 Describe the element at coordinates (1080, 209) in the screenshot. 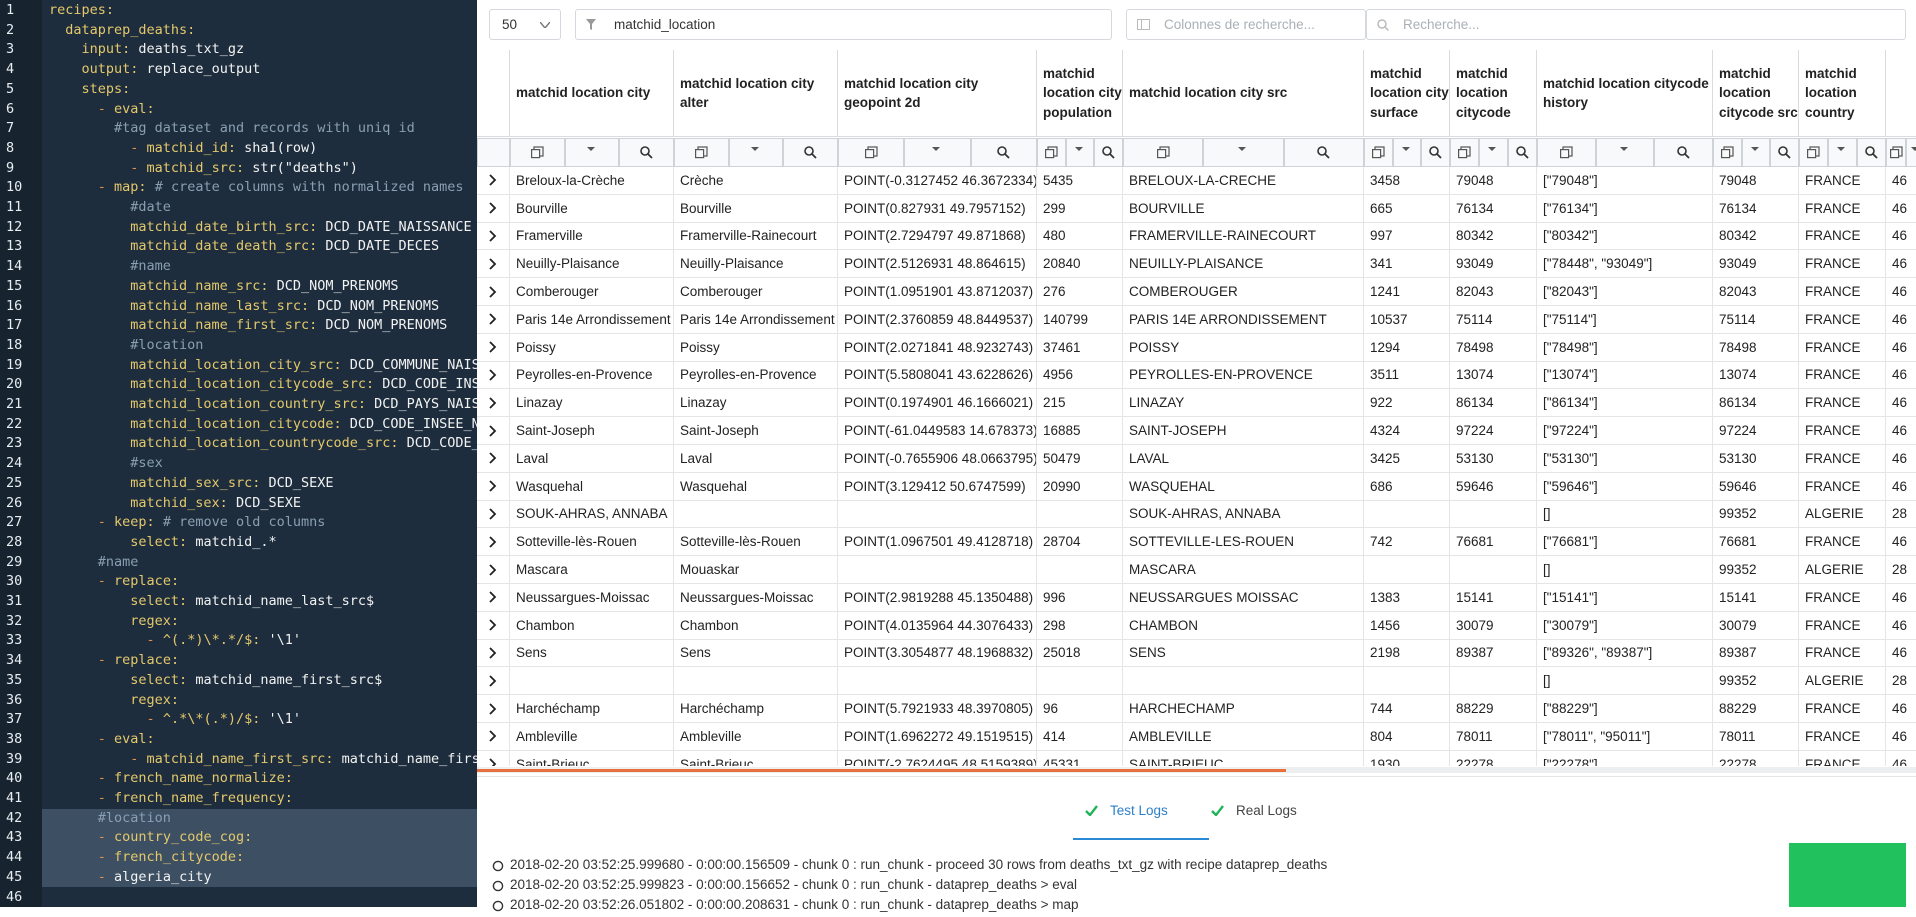

I see `table-cell: 299` at that location.